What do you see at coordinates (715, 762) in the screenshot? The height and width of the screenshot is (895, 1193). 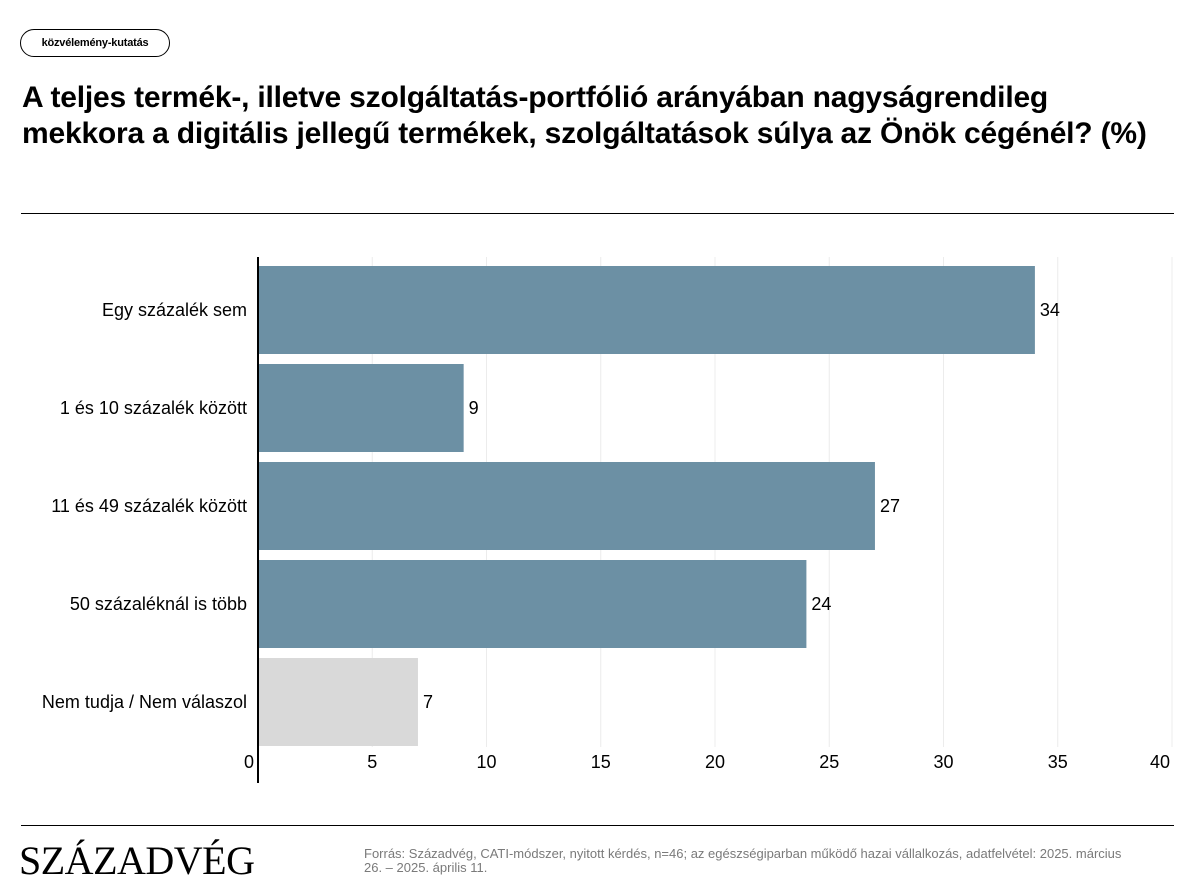 I see `tick-label: 20` at bounding box center [715, 762].